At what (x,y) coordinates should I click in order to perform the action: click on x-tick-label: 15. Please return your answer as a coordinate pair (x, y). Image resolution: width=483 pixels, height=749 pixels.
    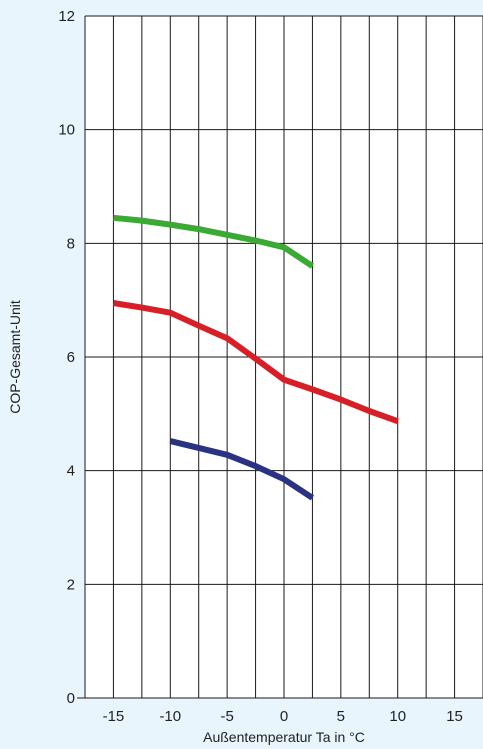
    Looking at the image, I should click on (454, 716).